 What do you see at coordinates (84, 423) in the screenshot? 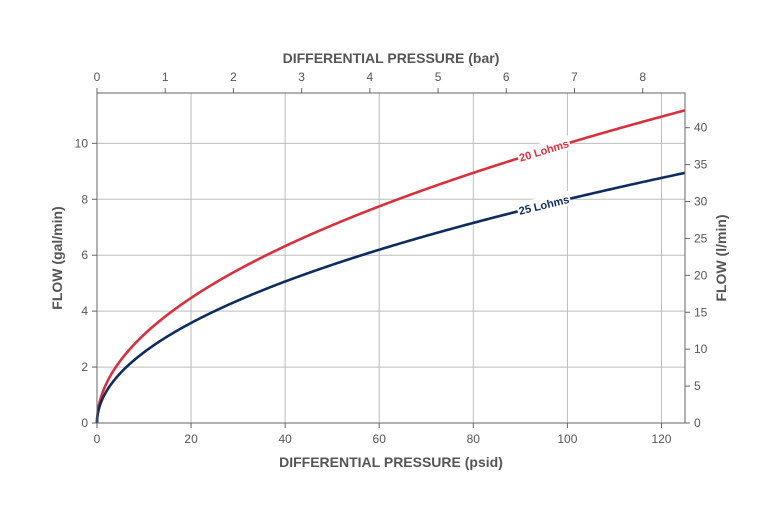
I see `y-tick-label: 0` at bounding box center [84, 423].